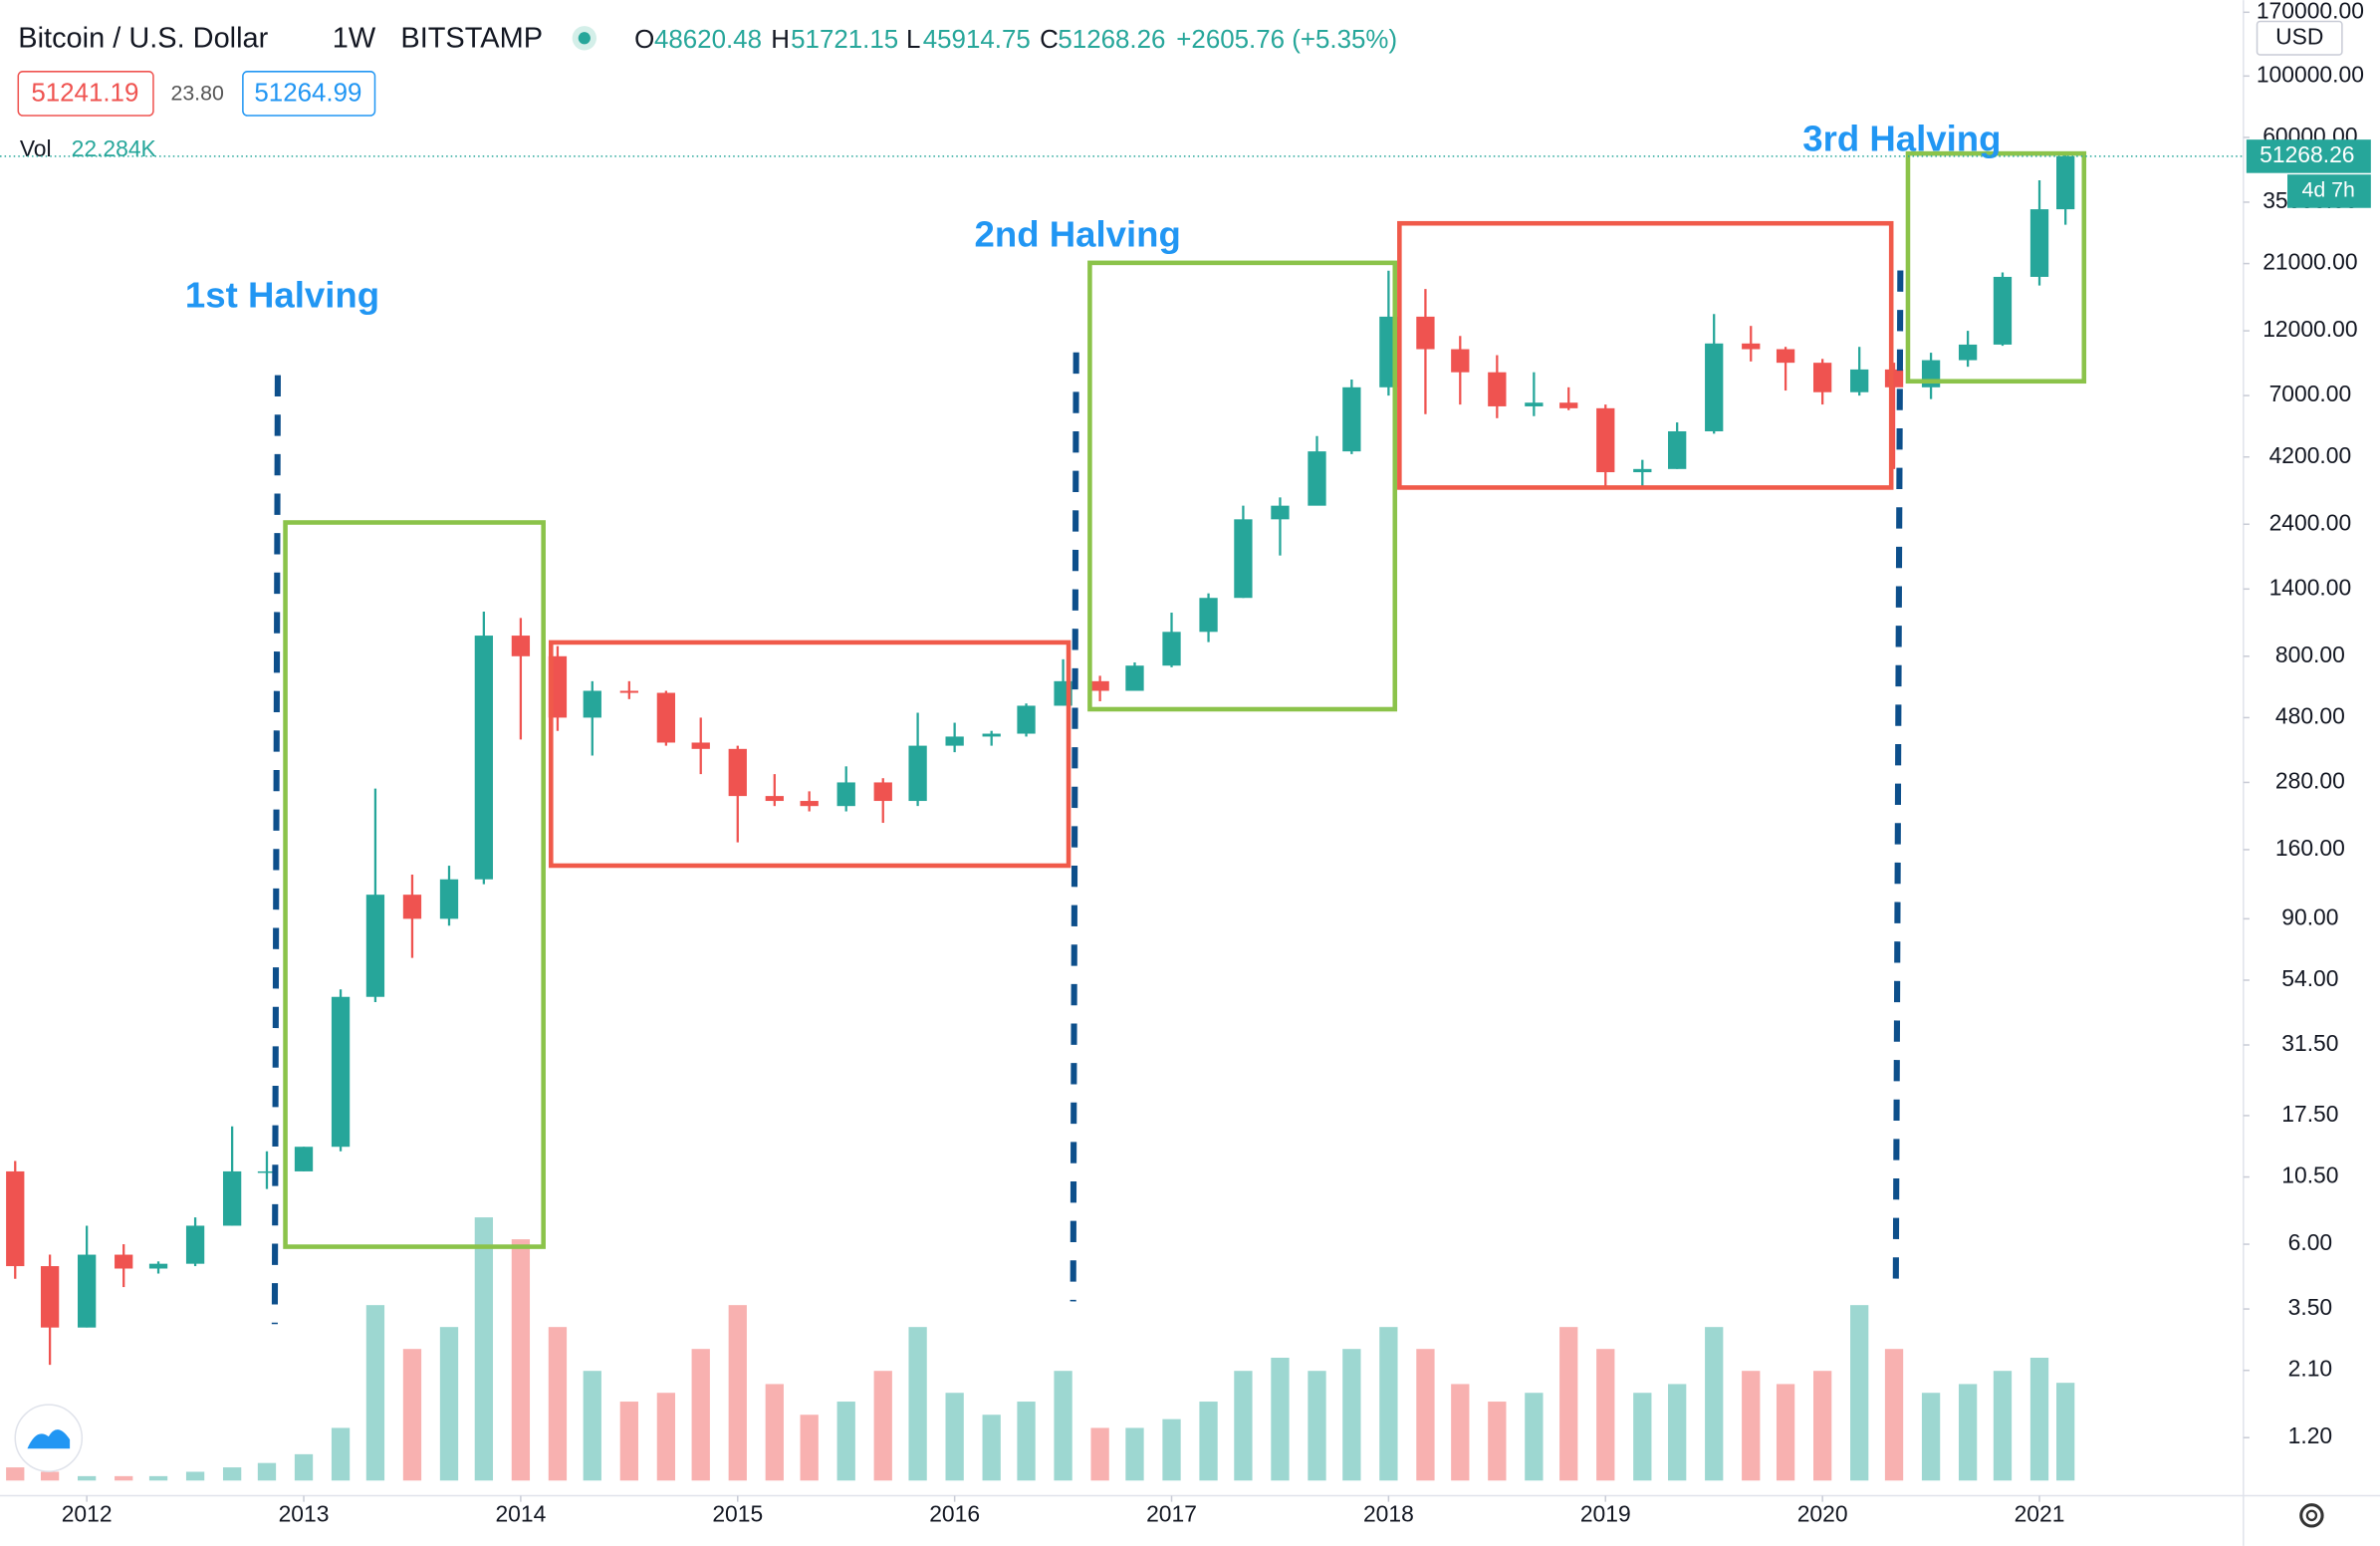 The image size is (2380, 1546). Describe the element at coordinates (780, 40) in the screenshot. I see `ohlc-key: H` at that location.